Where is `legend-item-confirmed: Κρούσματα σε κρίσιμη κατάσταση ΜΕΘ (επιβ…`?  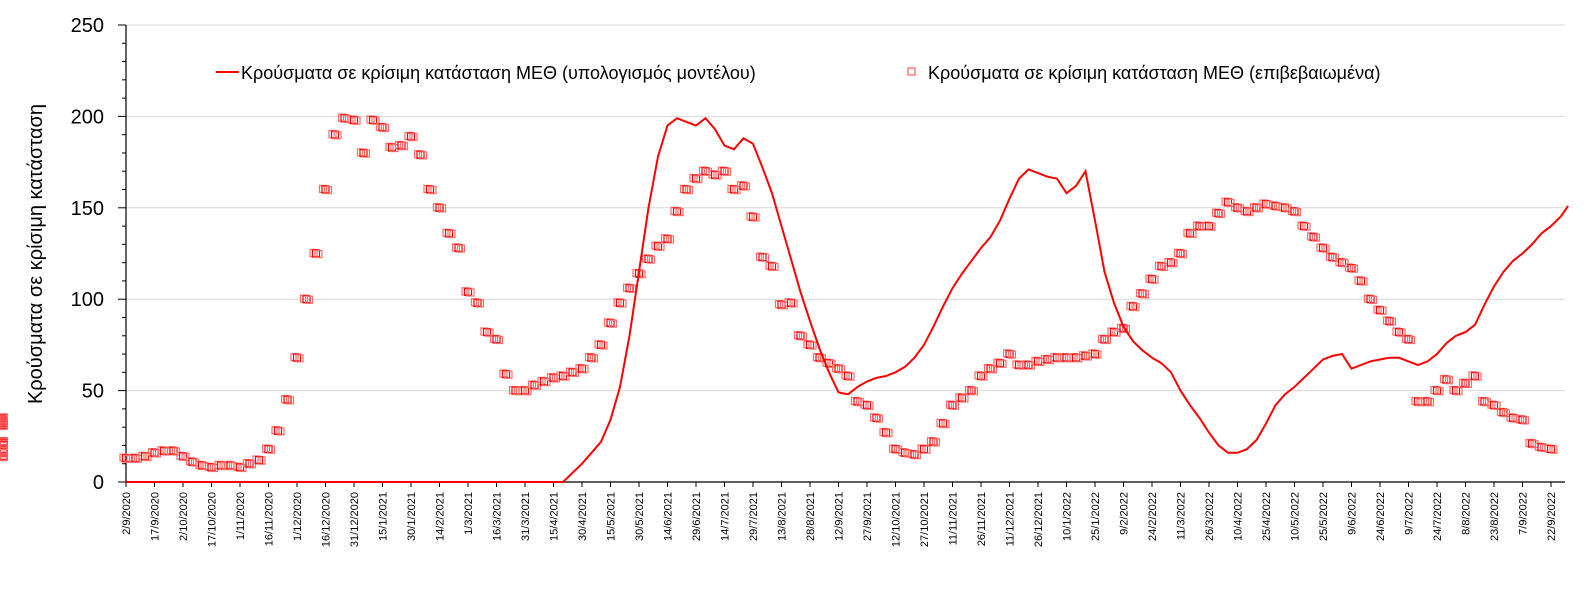
legend-item-confirmed: Κρούσματα σε κρίσιμη κατάσταση ΜΕΘ (επιβ… is located at coordinates (1143, 73).